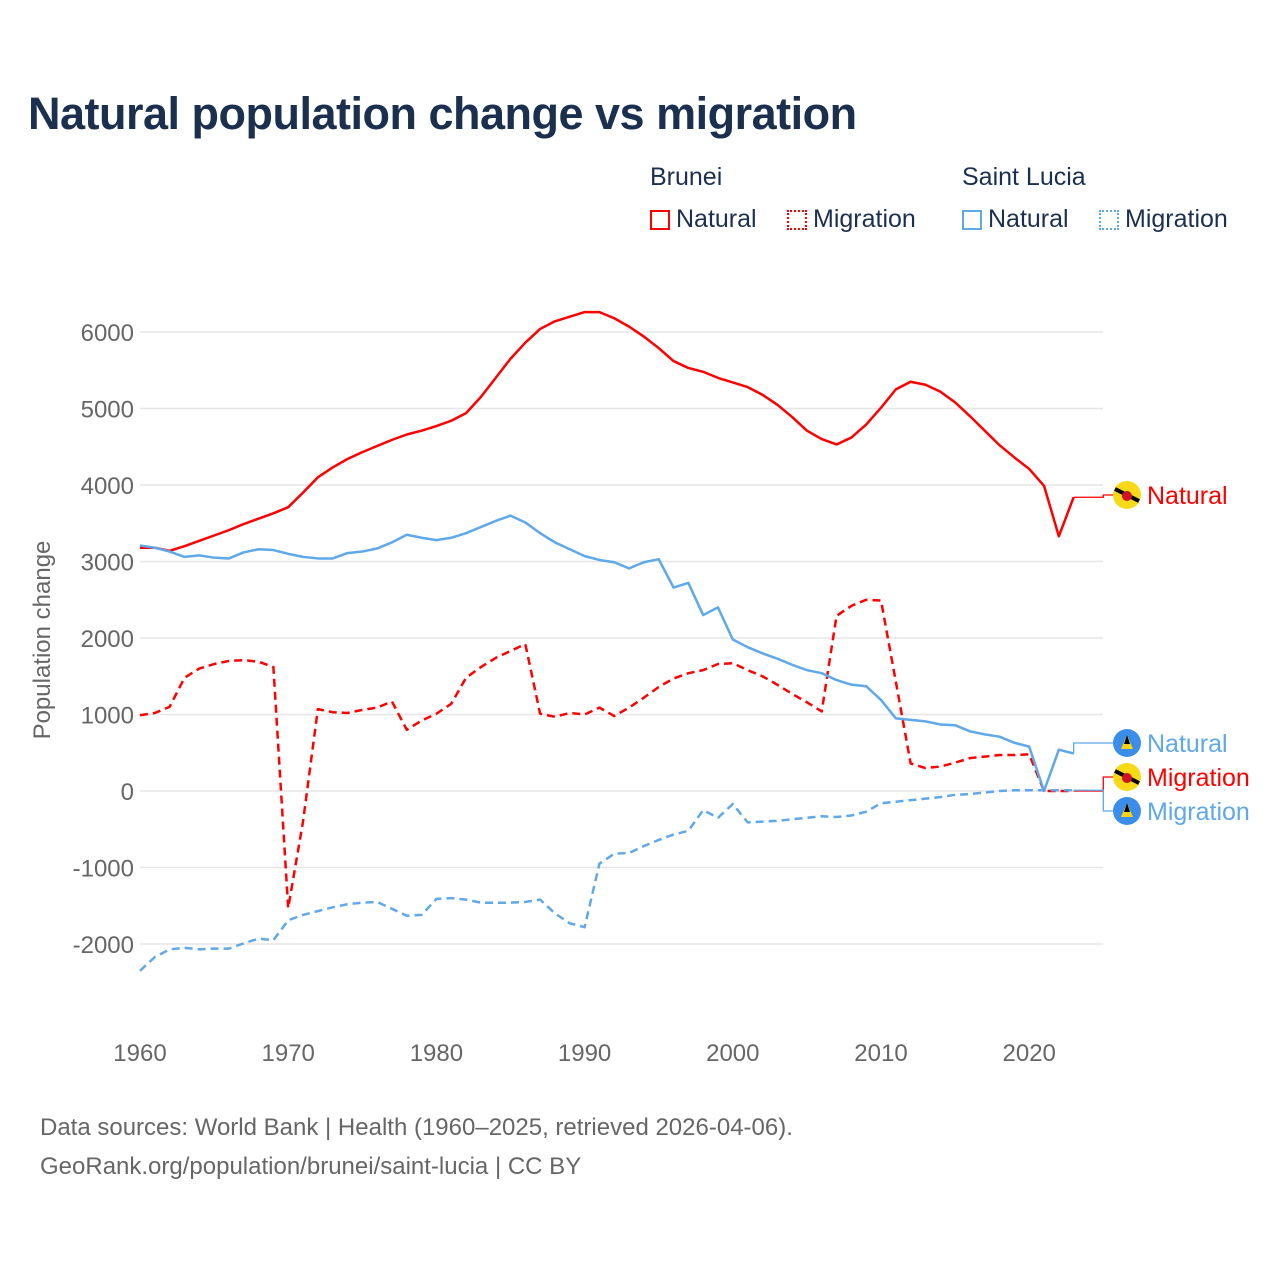  Describe the element at coordinates (442, 113) in the screenshot. I see `chart-title: Natural population change vs migration` at that location.